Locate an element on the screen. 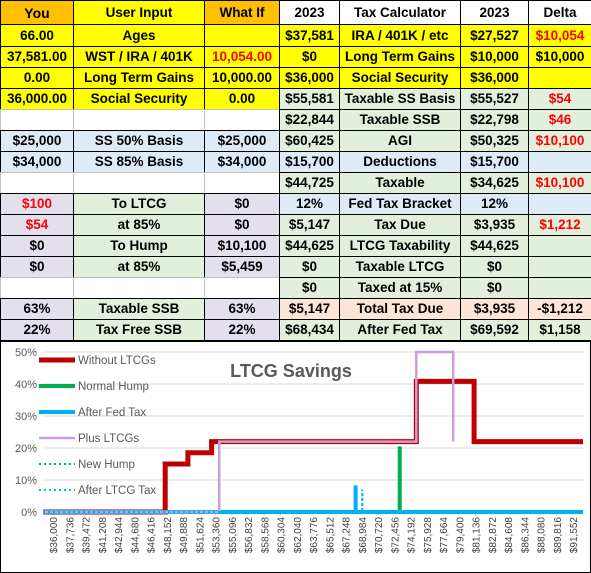 The width and height of the screenshot is (591, 573). table-cell-r3-c1: Long Term Gains is located at coordinates (139, 78).